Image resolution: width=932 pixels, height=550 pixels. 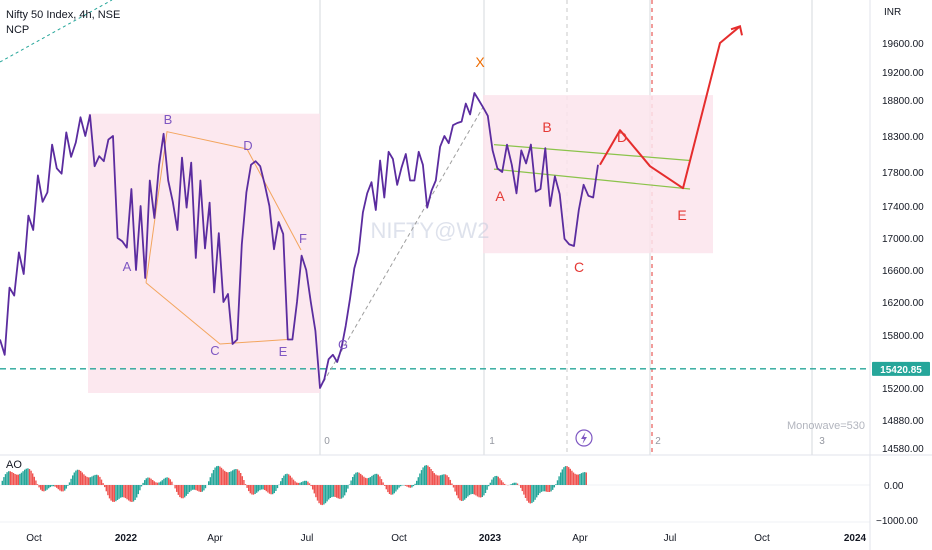 What do you see at coordinates (579, 267) in the screenshot?
I see `wave-label-red: C` at bounding box center [579, 267].